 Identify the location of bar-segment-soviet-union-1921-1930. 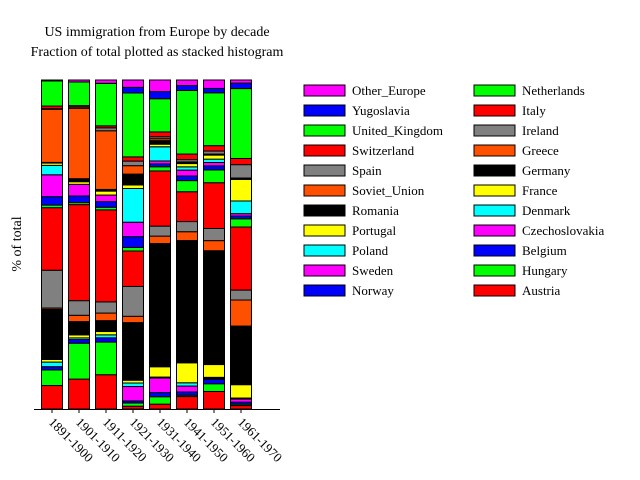
(133, 170).